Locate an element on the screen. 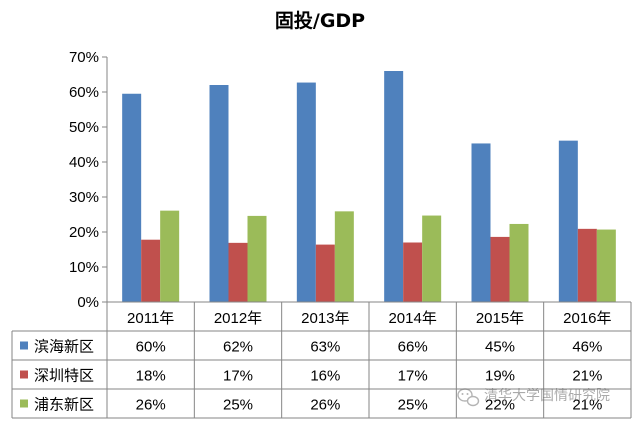  x-tick-label: 2013年 is located at coordinates (325, 318).